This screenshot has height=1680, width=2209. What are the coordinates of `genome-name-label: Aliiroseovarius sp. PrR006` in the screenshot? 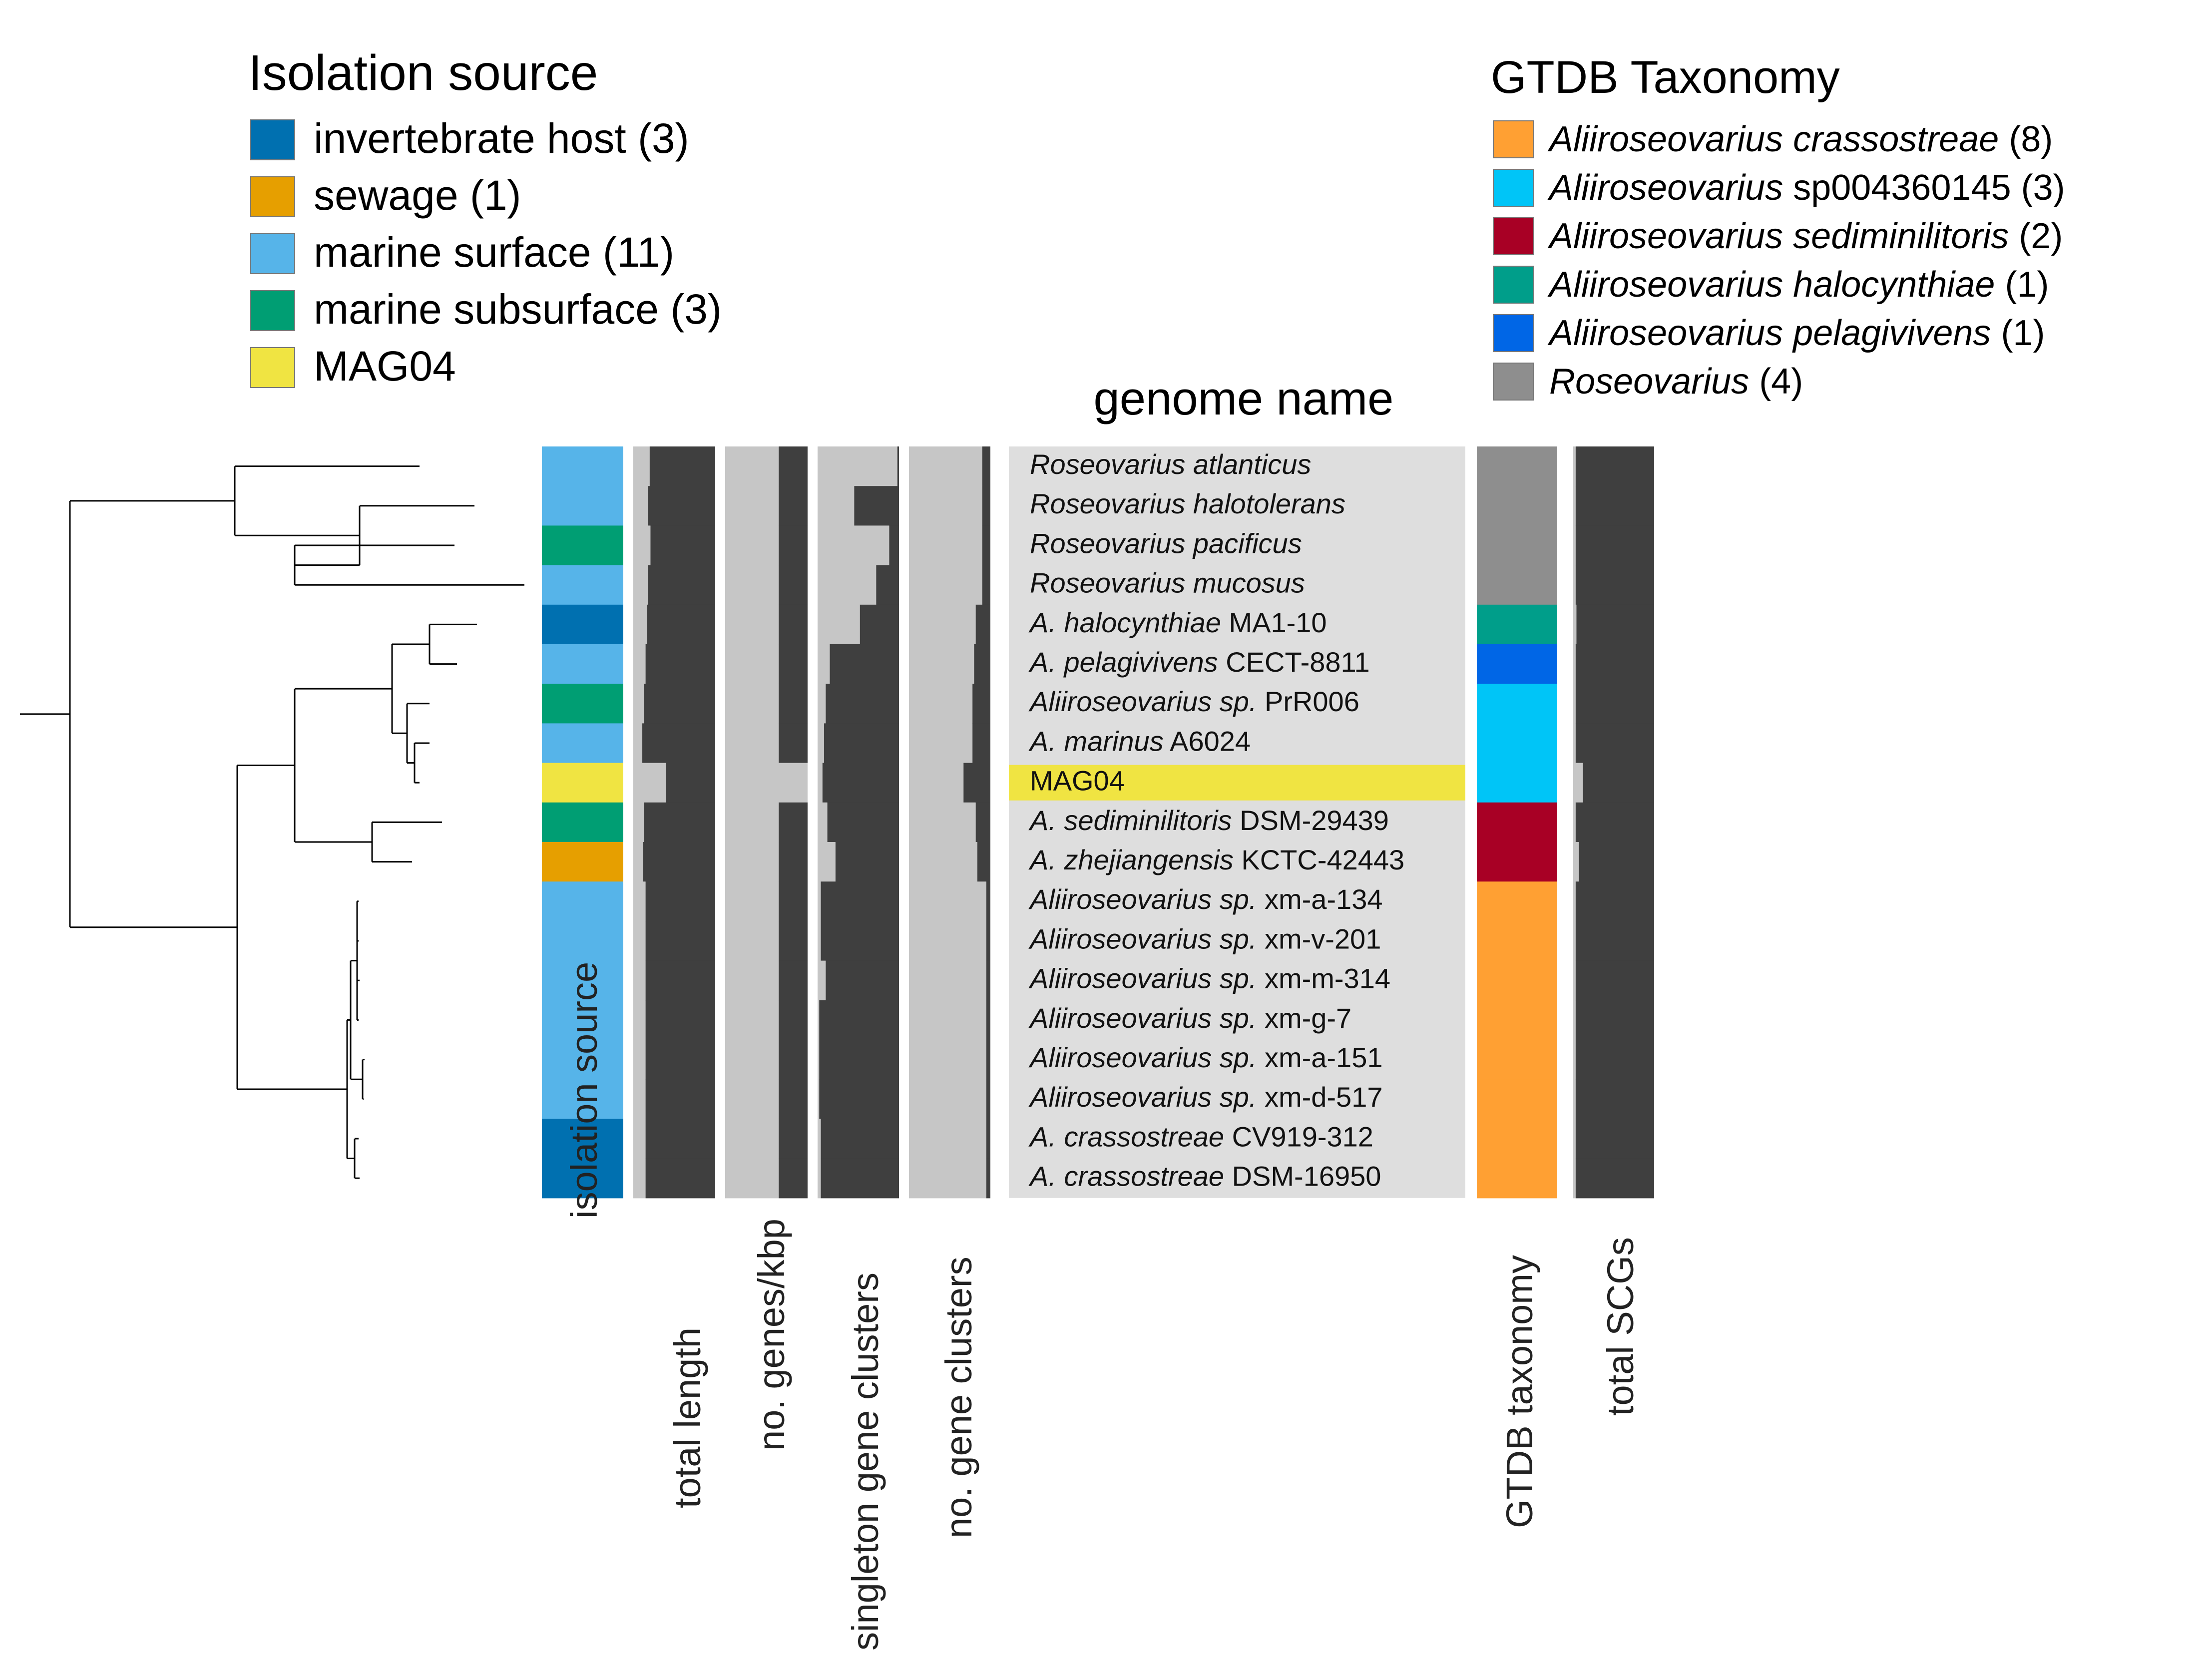 It's located at (1193, 701).